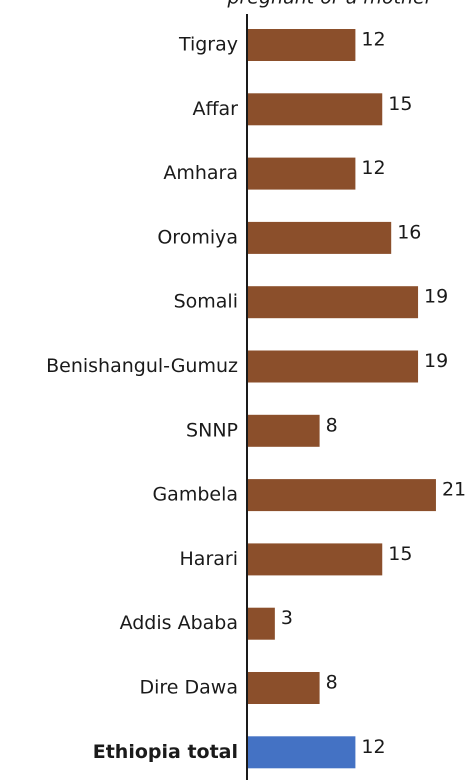  I want to click on category-label: Affar, so click(215, 109).